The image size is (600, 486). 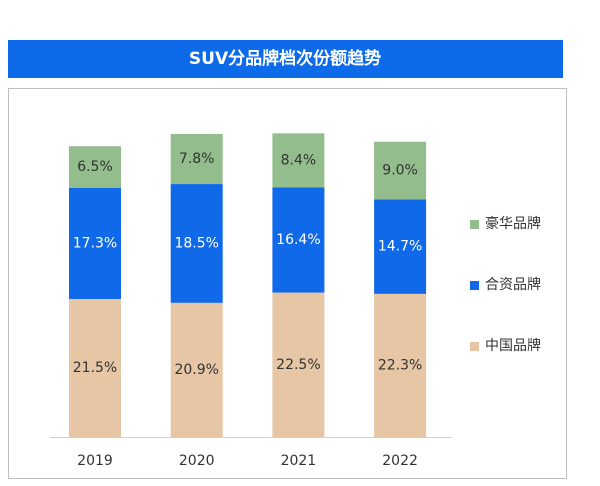 What do you see at coordinates (299, 461) in the screenshot?
I see `x-tick-label: 2021` at bounding box center [299, 461].